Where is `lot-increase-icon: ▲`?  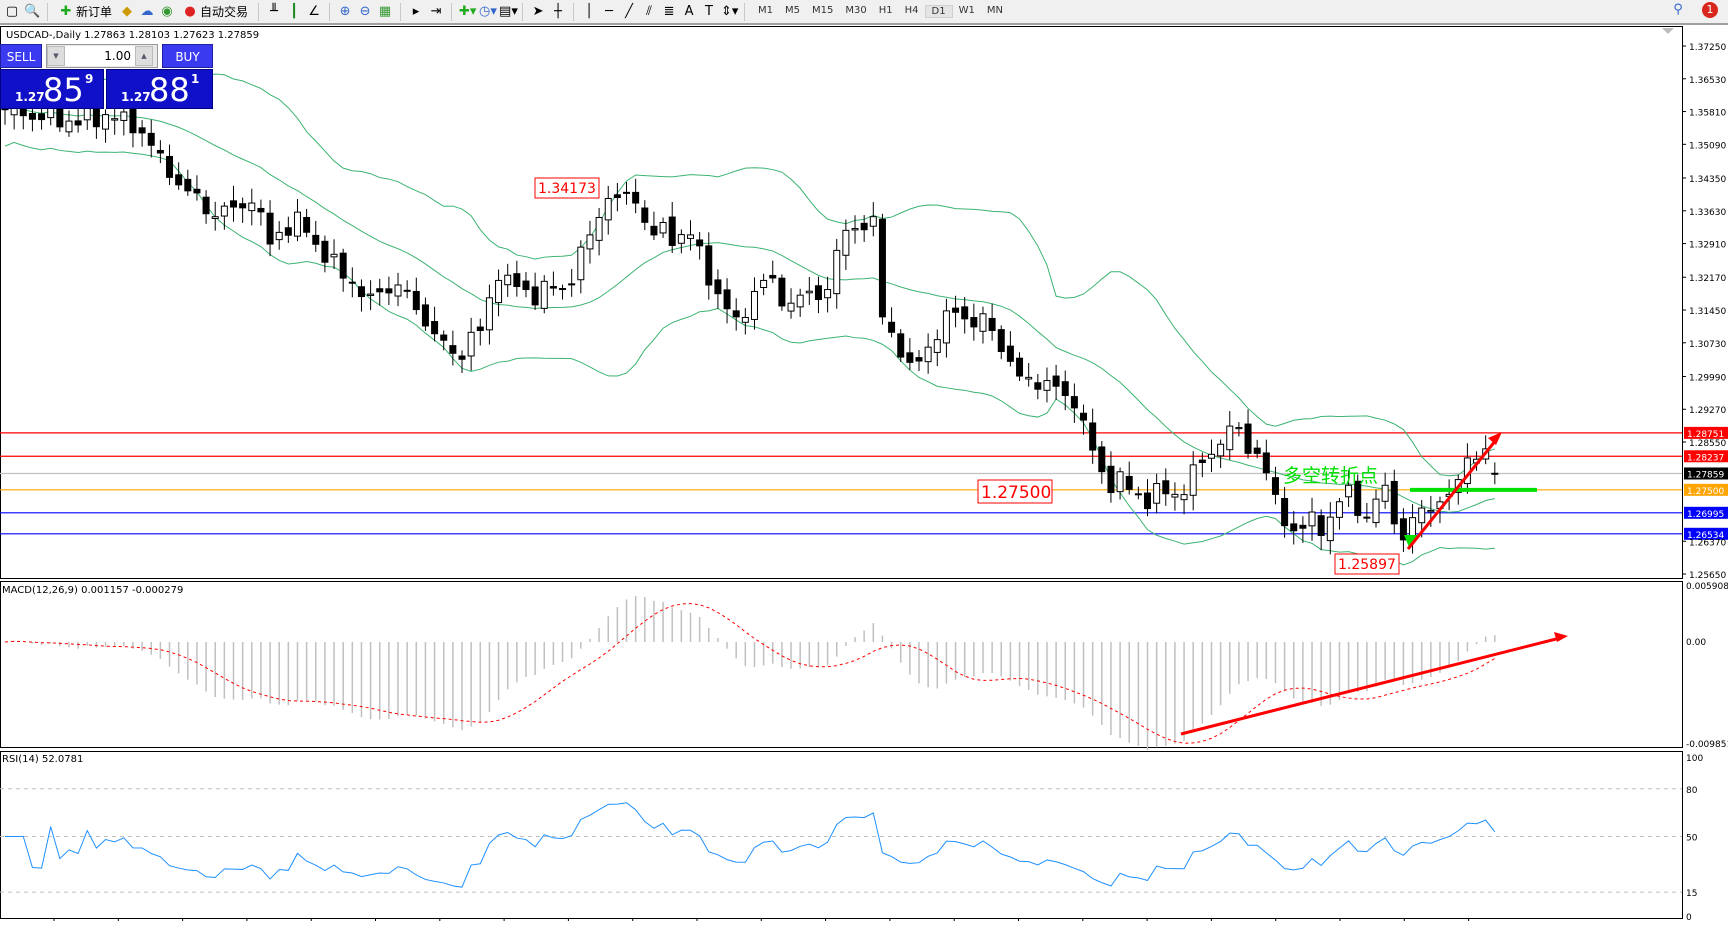 lot-increase-icon: ▲ is located at coordinates (144, 56).